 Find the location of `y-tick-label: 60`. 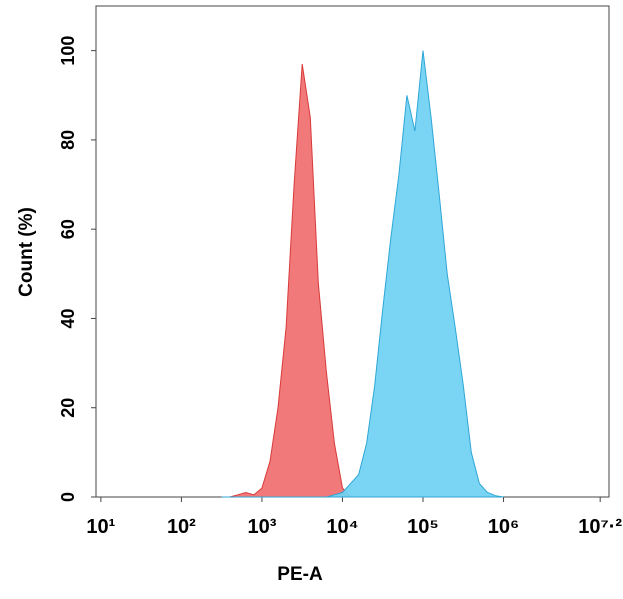

y-tick-label: 60 is located at coordinates (68, 229).